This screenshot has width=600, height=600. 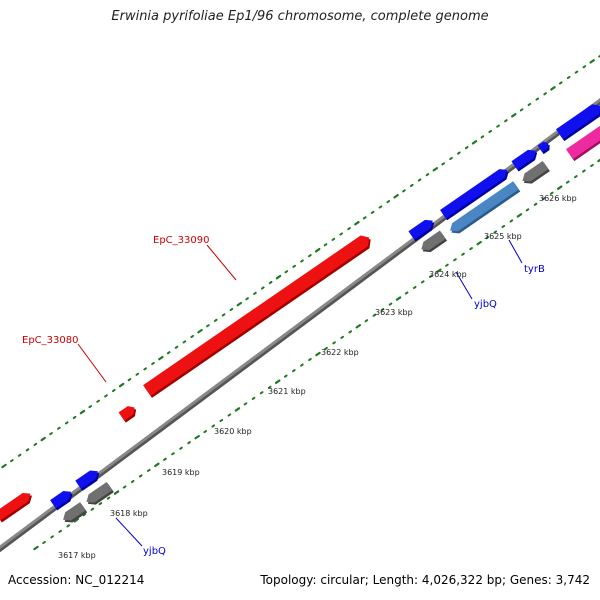 What do you see at coordinates (476, 290) in the screenshot?
I see `feature-label: yjbQ` at bounding box center [476, 290].